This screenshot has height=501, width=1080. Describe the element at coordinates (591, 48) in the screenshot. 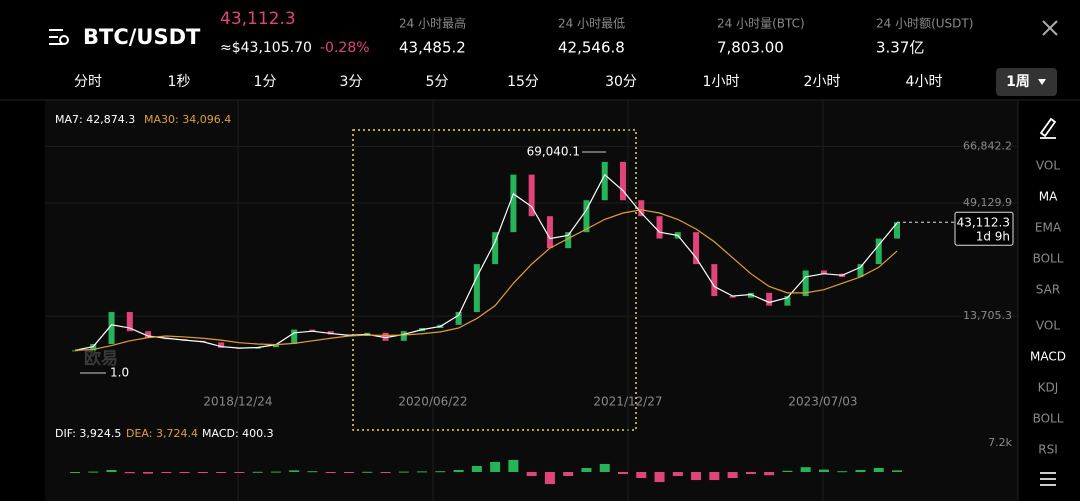

I see `stat-value: 42,546.8` at that location.